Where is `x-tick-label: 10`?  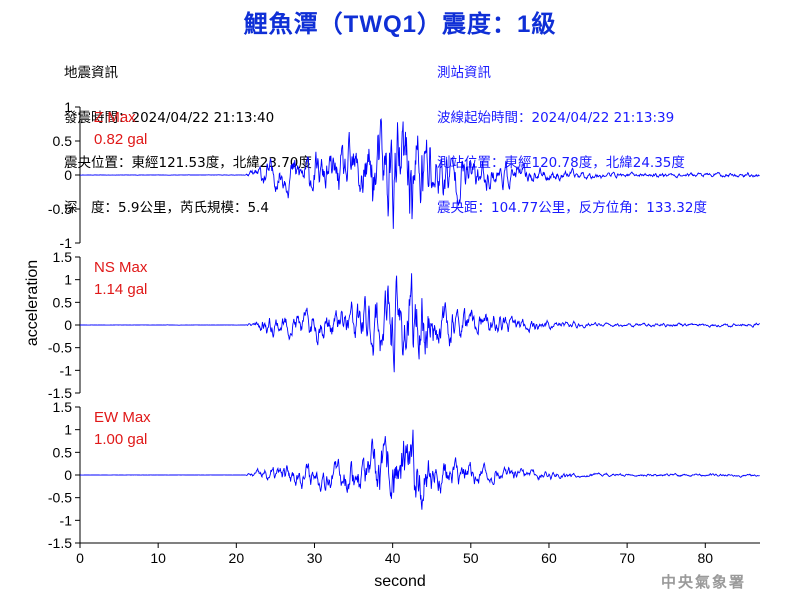 x-tick-label: 10 is located at coordinates (158, 558).